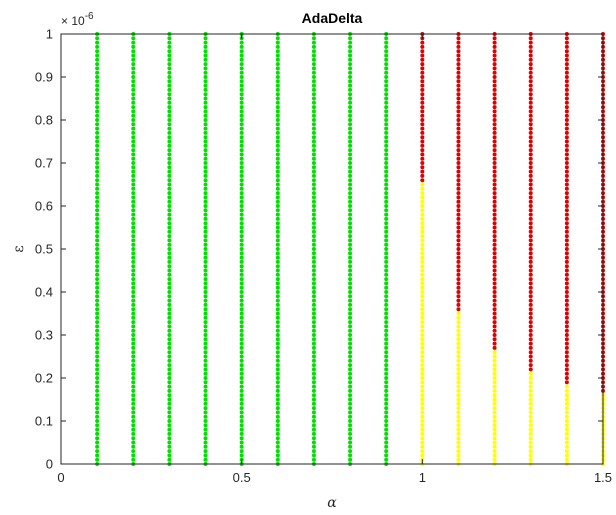 The height and width of the screenshot is (515, 616). Describe the element at coordinates (205, 249) in the screenshot. I see `segment-green` at that location.